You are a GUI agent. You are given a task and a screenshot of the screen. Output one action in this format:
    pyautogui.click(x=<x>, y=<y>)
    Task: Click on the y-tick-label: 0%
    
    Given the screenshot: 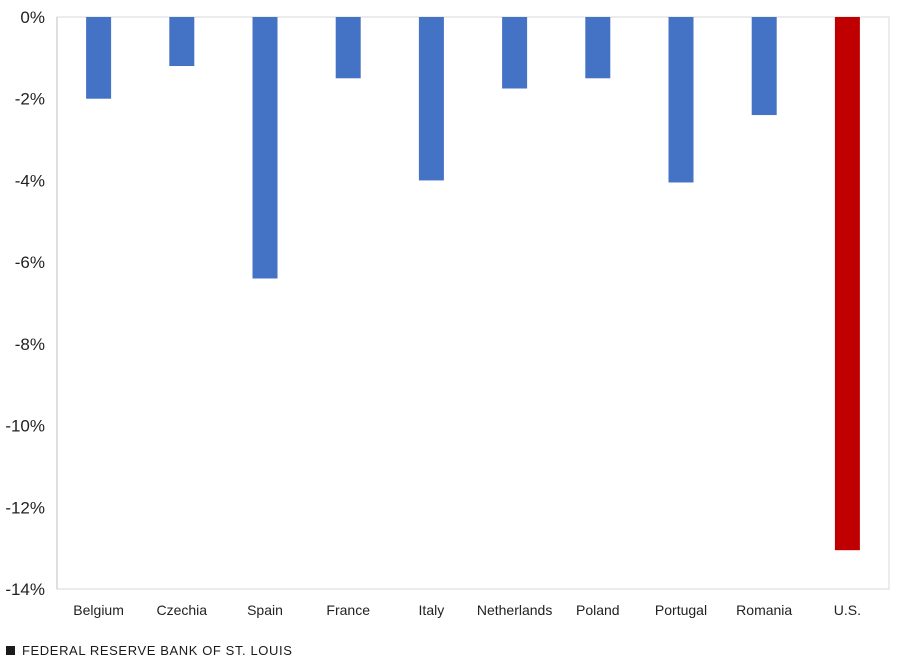 What is the action you would take?
    pyautogui.click(x=32, y=17)
    